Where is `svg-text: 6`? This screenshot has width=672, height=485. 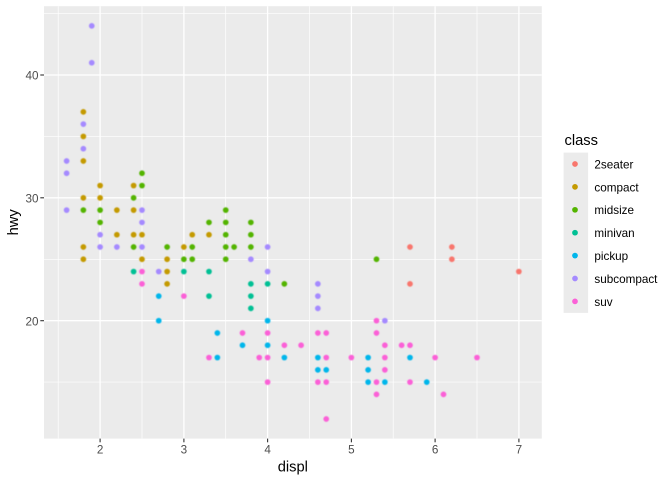 svg-text: 6 is located at coordinates (435, 449).